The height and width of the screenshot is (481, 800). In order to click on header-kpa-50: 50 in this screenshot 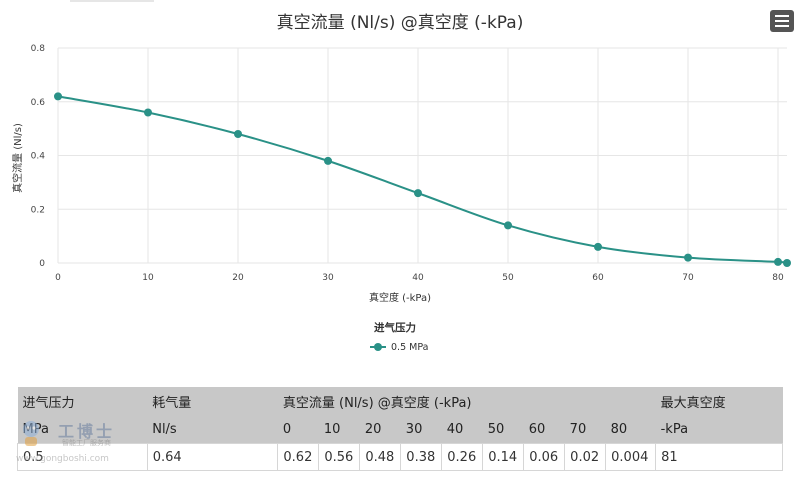, I will do `click(503, 429)`.